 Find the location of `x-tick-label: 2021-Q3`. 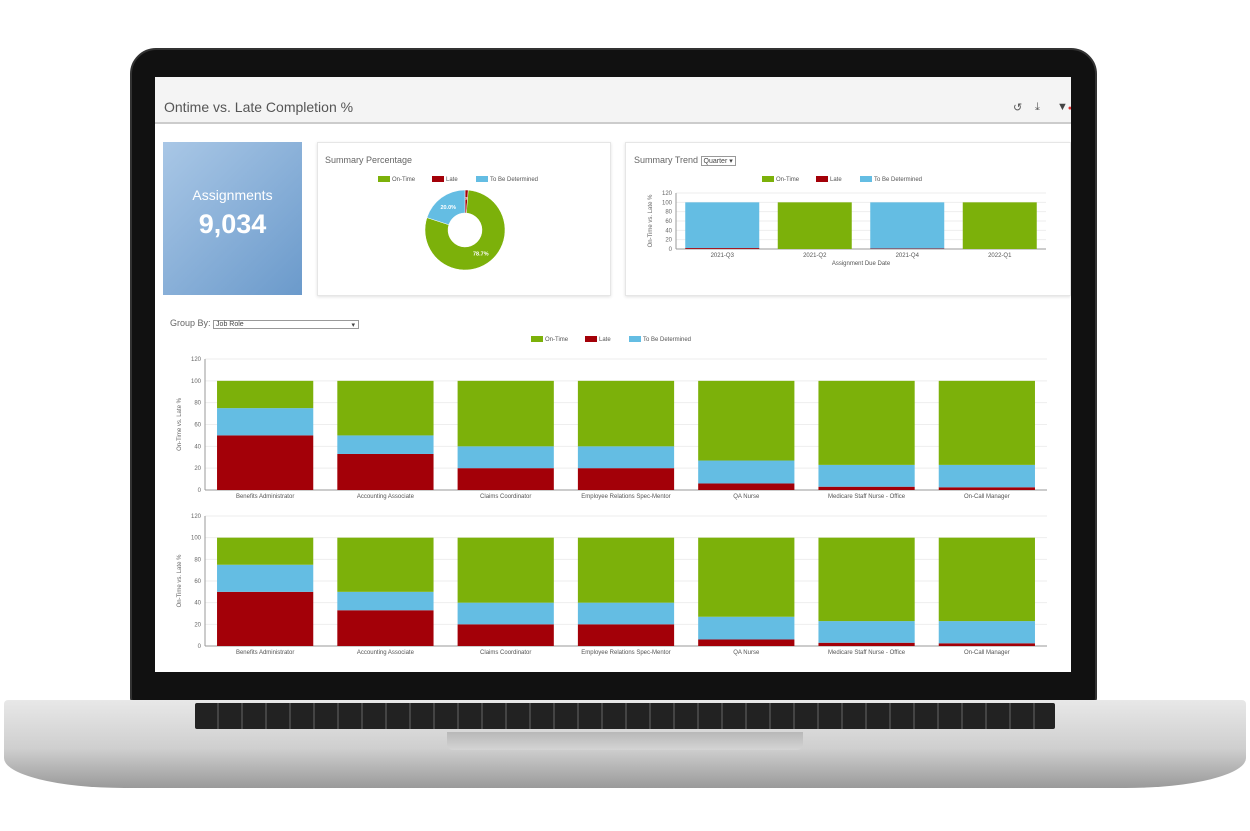

x-tick-label: 2021-Q3 is located at coordinates (723, 256).